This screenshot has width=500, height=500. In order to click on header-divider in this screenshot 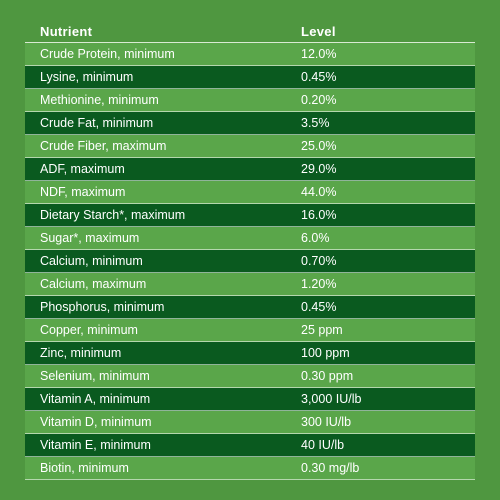, I will do `click(250, 42)`.